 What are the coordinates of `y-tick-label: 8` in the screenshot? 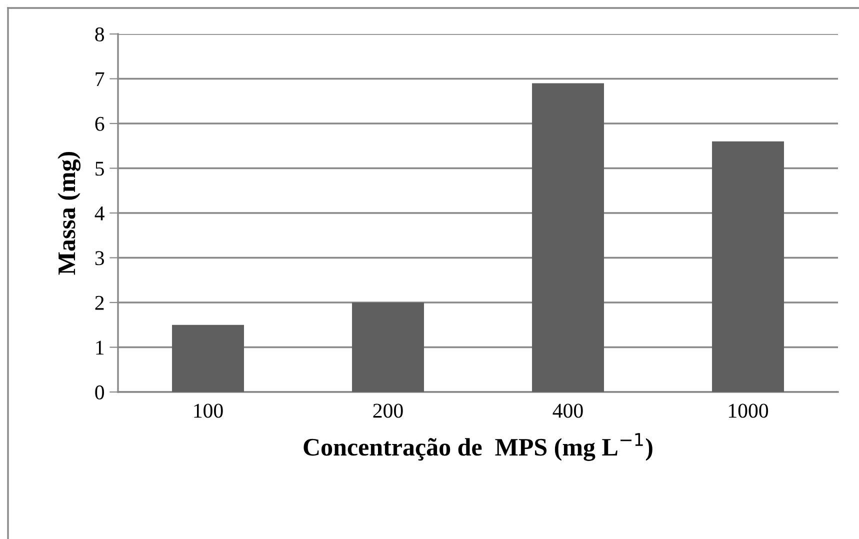 It's located at (99, 34).